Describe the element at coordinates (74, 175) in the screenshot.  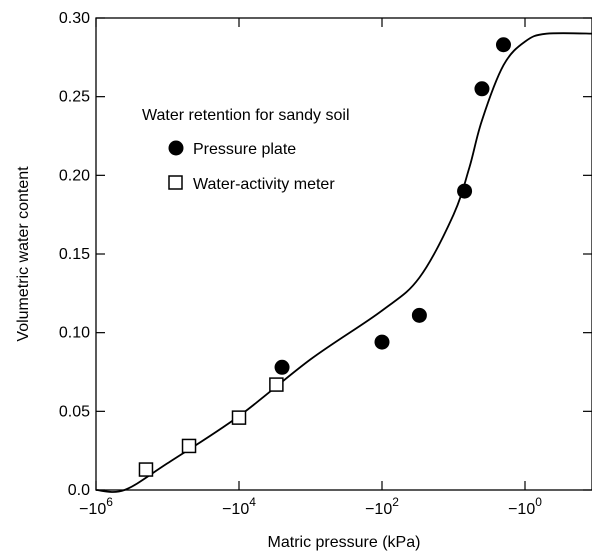
I see `y-tick-label: 0.20` at that location.